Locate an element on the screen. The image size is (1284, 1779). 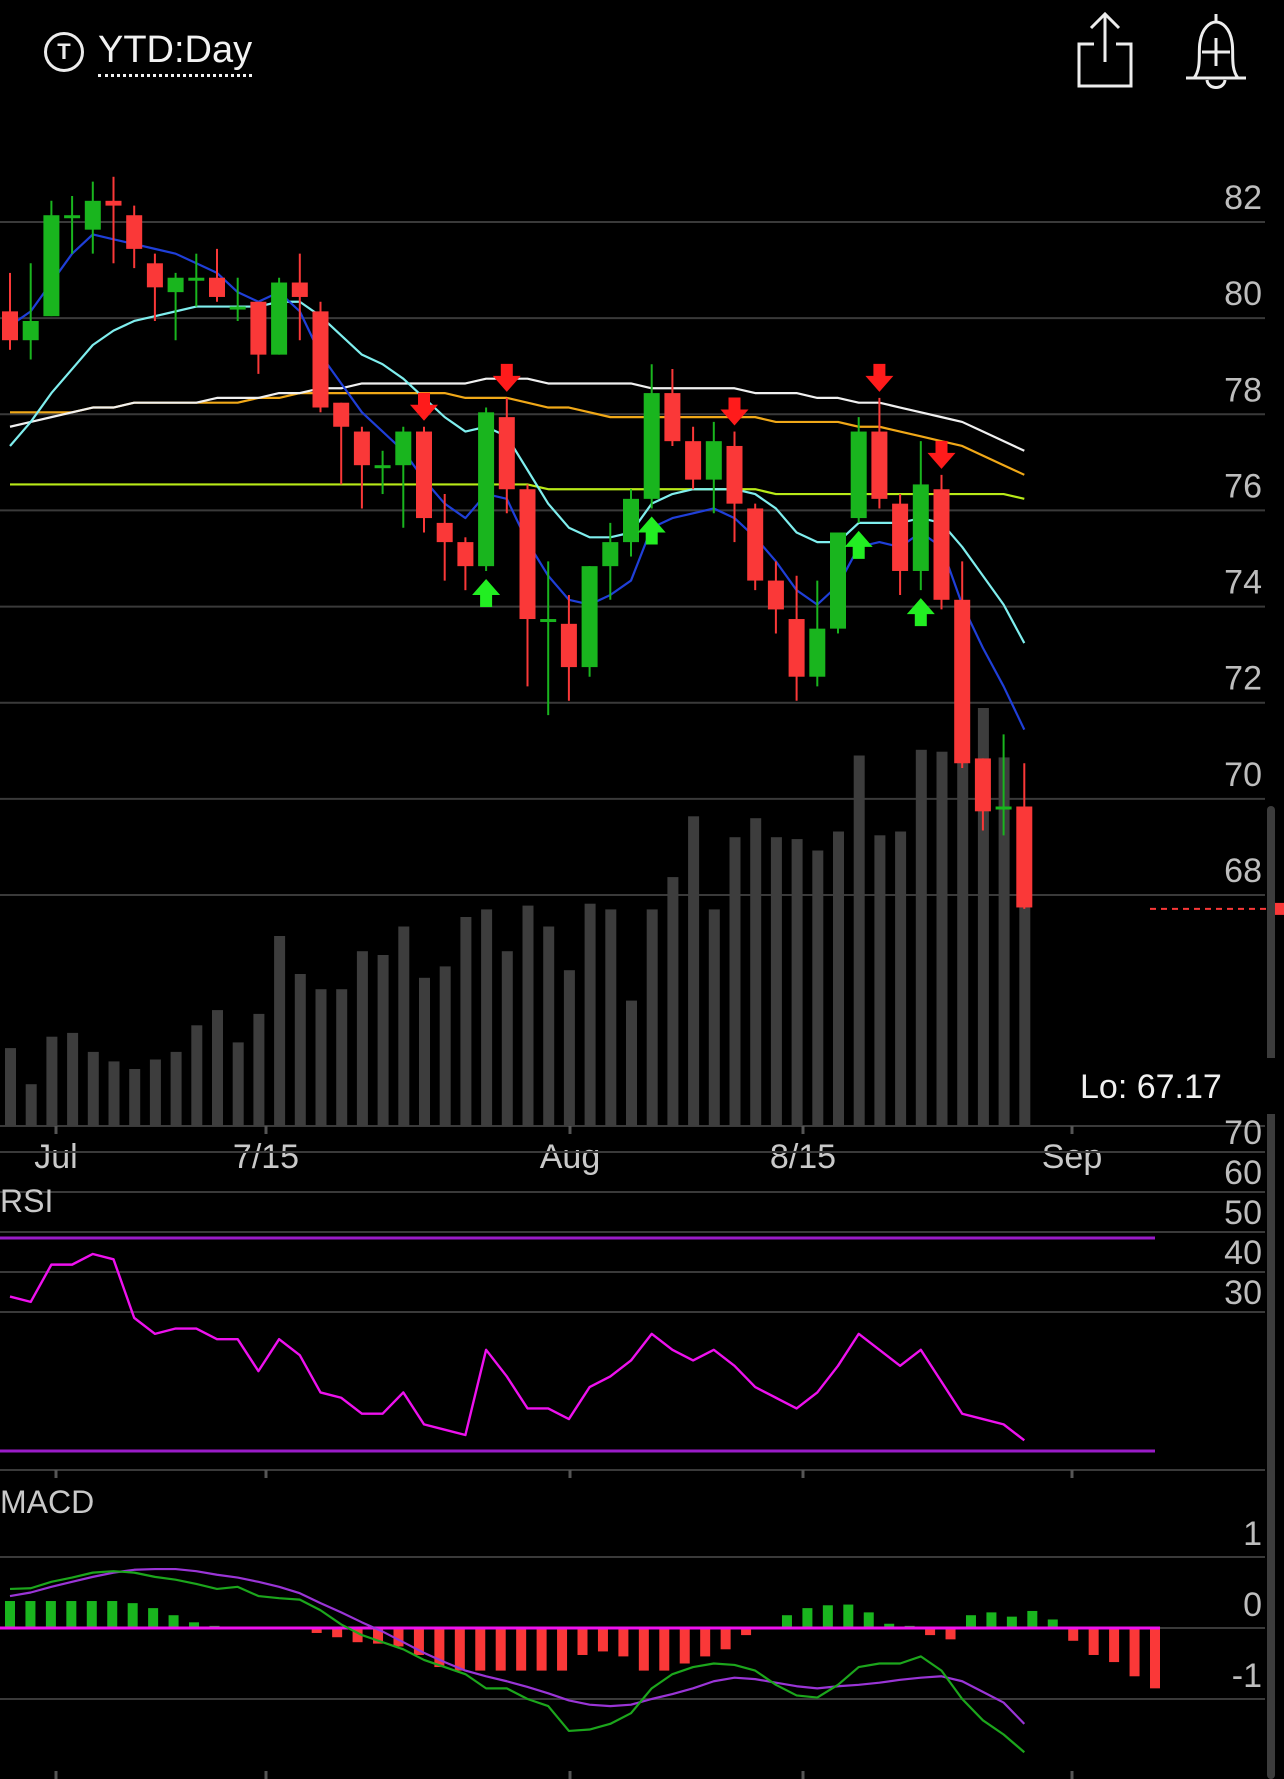
macd-title: MACD is located at coordinates (47, 1502).